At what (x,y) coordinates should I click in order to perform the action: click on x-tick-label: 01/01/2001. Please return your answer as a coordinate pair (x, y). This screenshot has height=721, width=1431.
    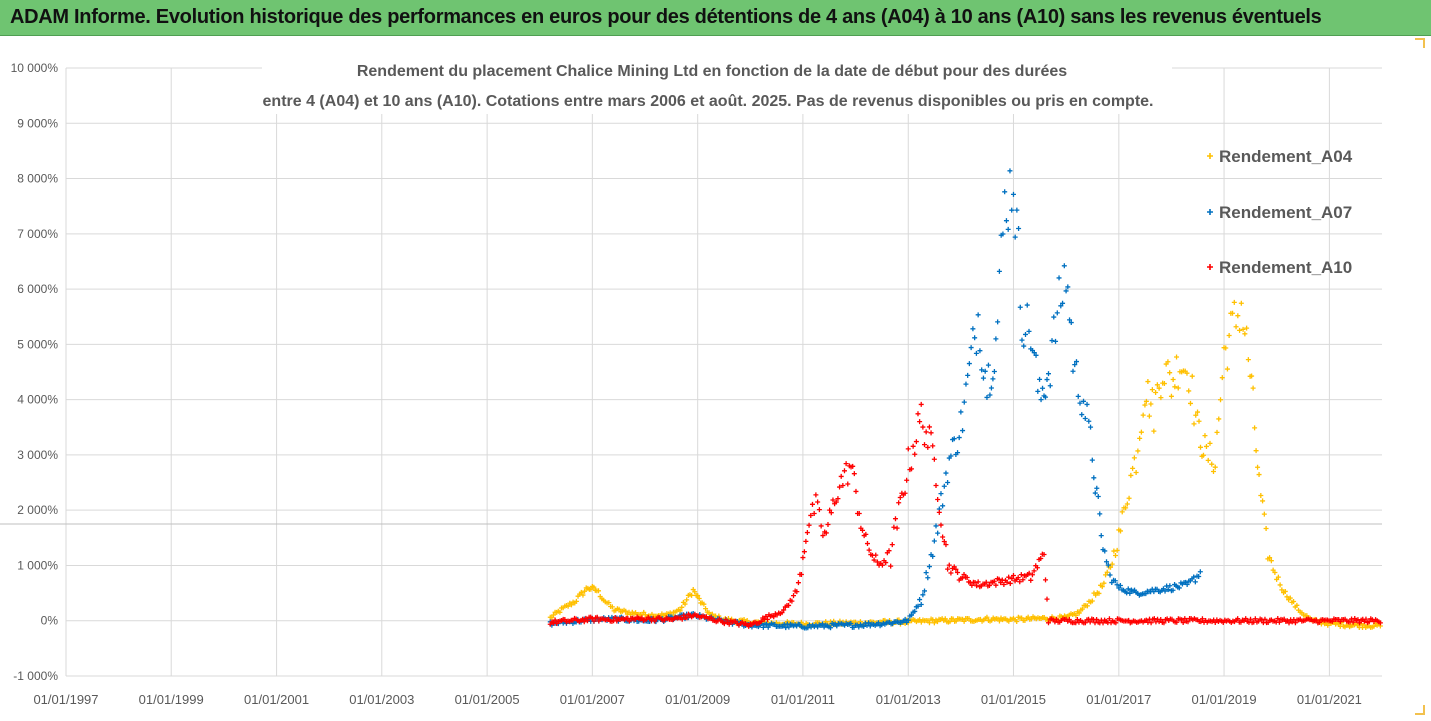
    Looking at the image, I should click on (276, 699).